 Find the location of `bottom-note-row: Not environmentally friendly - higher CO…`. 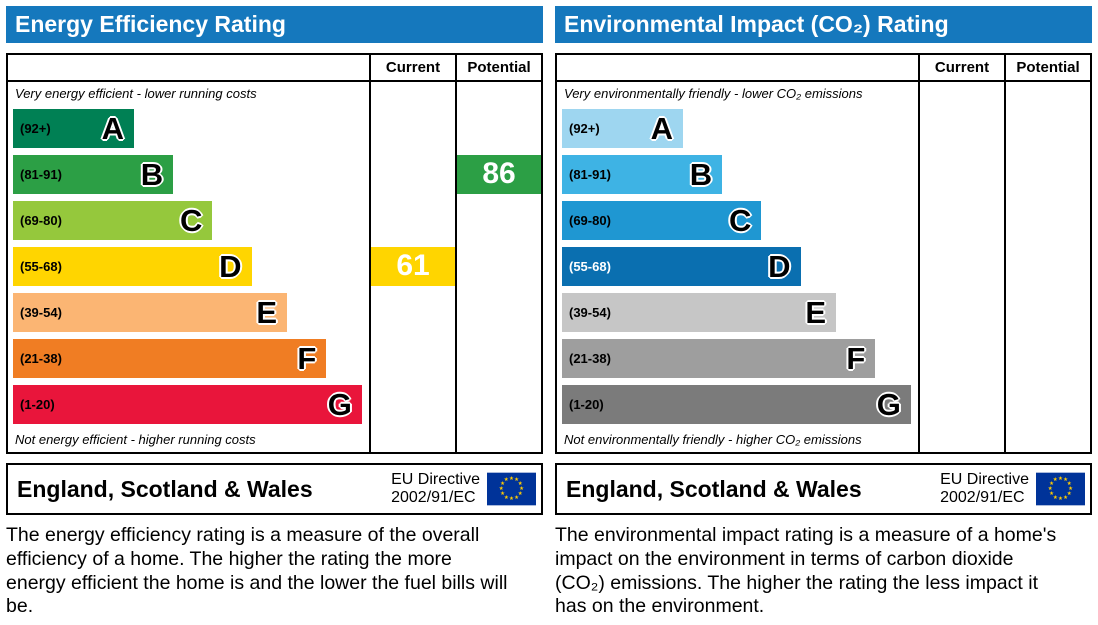

bottom-note-row: Not environmentally friendly - higher CO… is located at coordinates (823, 439).